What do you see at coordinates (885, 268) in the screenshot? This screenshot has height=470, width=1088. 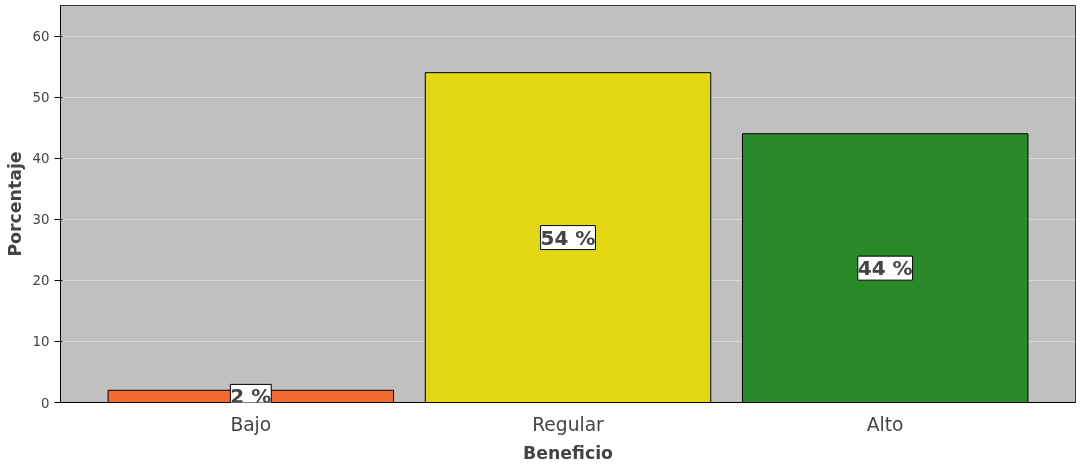 I see `data-label: 44 %` at bounding box center [885, 268].